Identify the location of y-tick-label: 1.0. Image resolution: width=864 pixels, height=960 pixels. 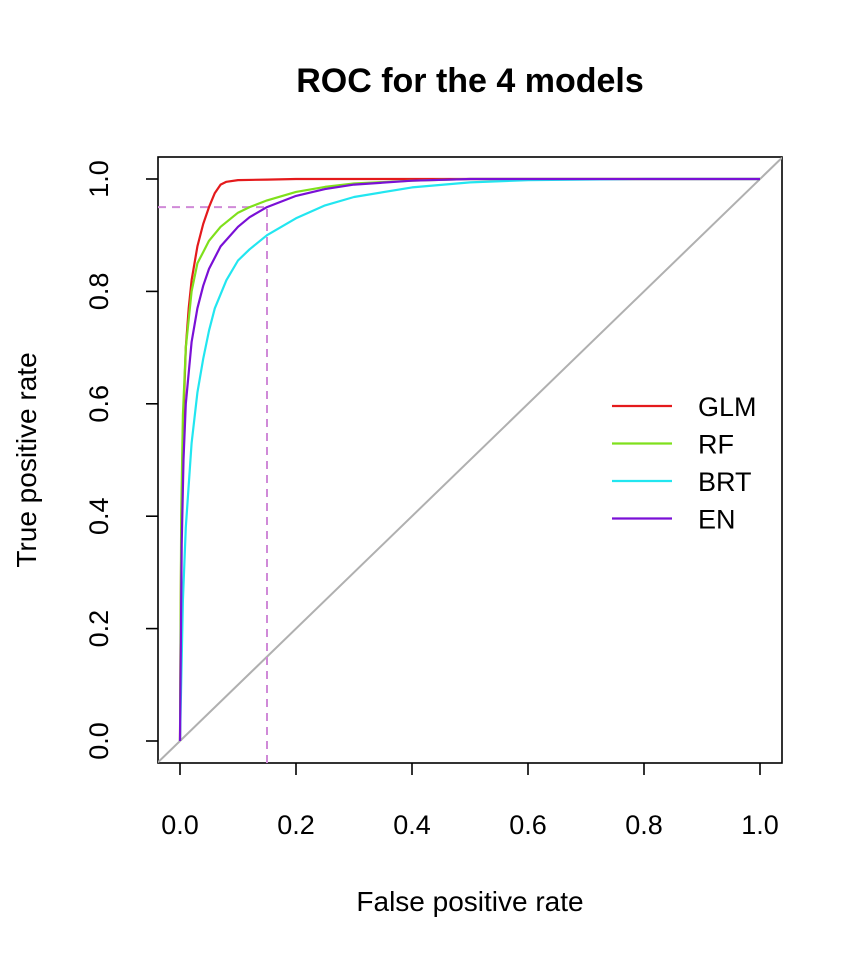
(99, 179).